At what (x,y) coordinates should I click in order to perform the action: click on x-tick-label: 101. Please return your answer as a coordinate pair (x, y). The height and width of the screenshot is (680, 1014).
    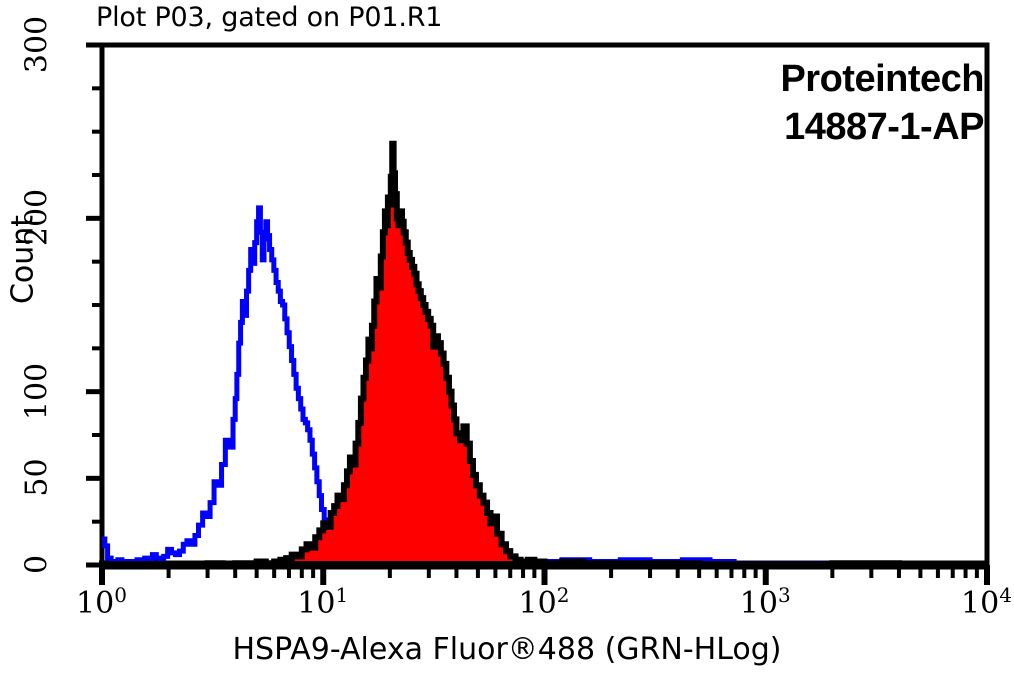
    Looking at the image, I should click on (323, 602).